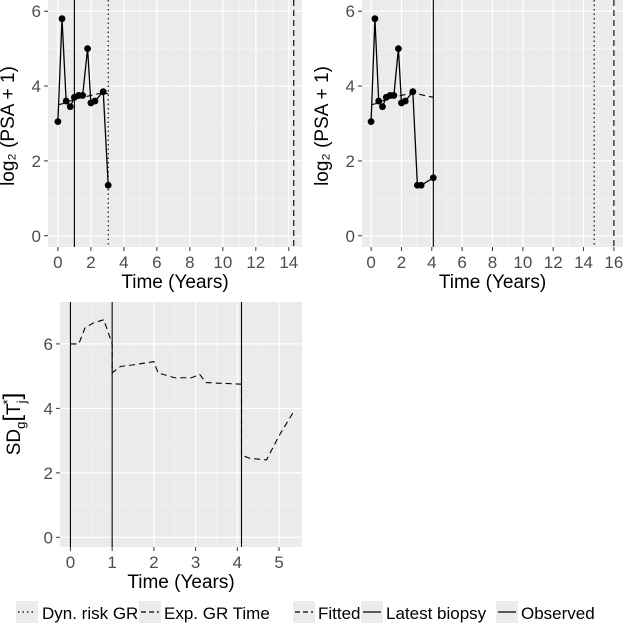 This screenshot has height=625, width=623. I want to click on legend-label: Dyn. risk GR, so click(90, 613).